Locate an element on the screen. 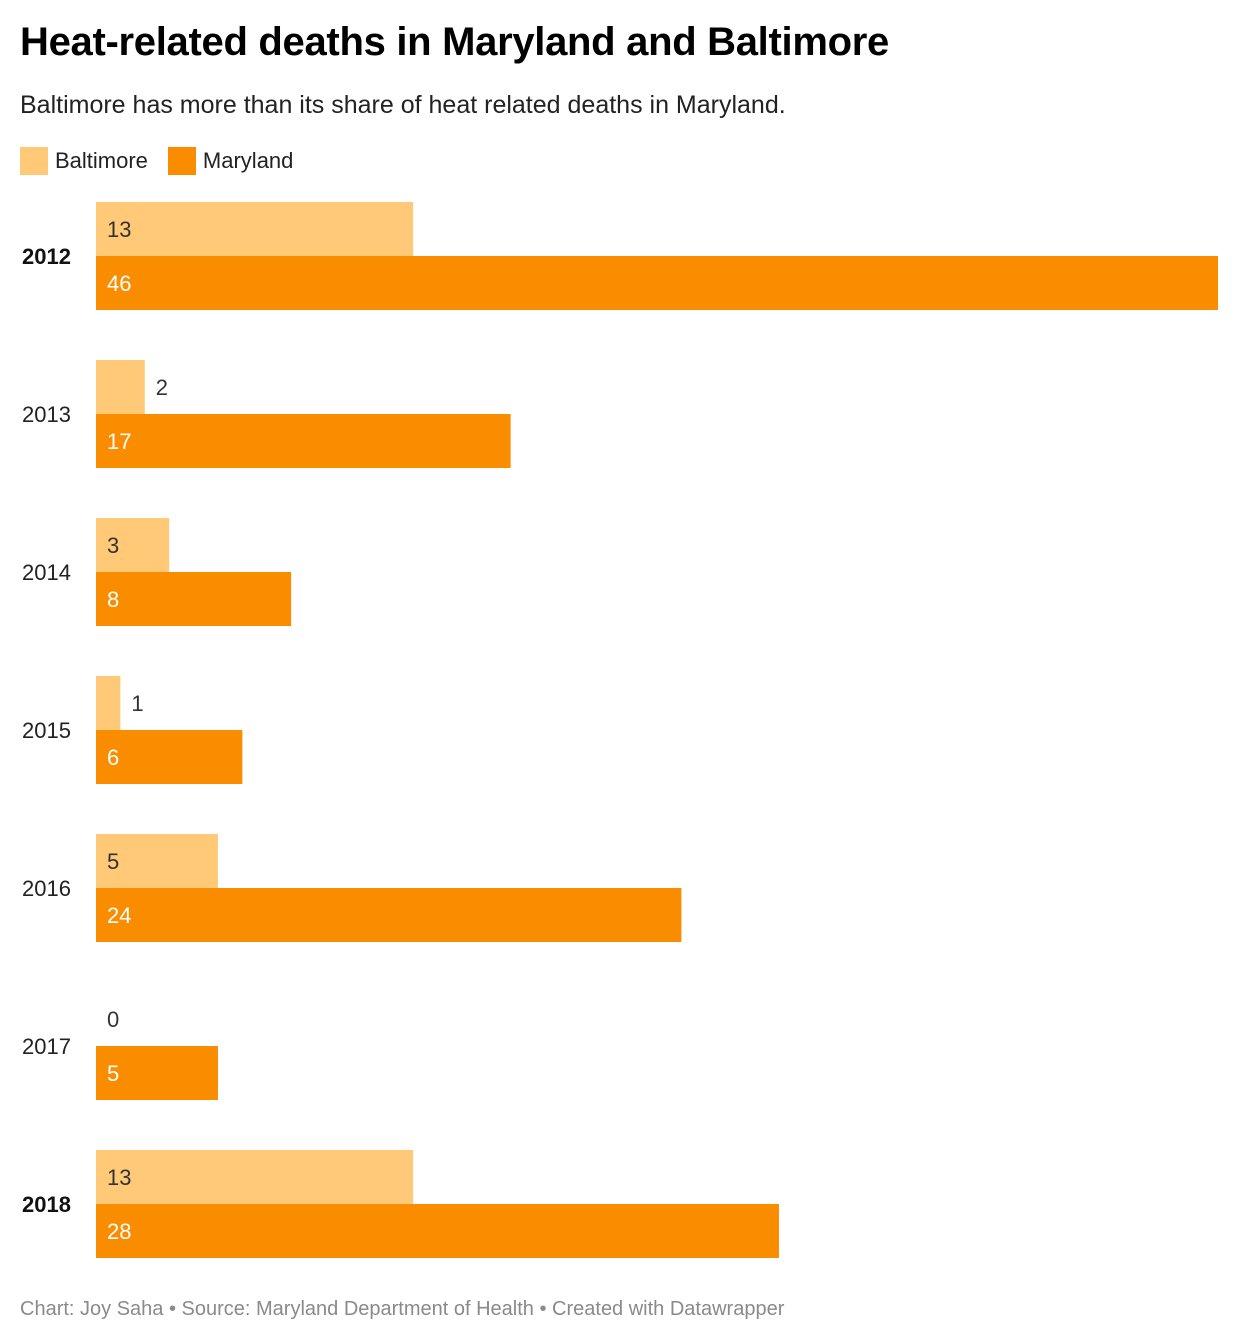 The image size is (1240, 1344). bar-baltimore-2015 is located at coordinates (108, 703).